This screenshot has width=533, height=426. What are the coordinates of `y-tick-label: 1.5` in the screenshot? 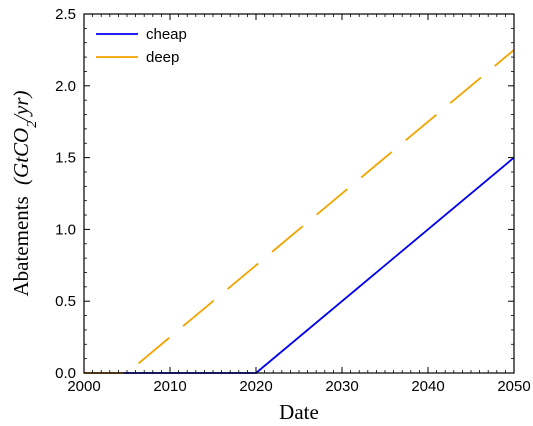 It's located at (65, 158).